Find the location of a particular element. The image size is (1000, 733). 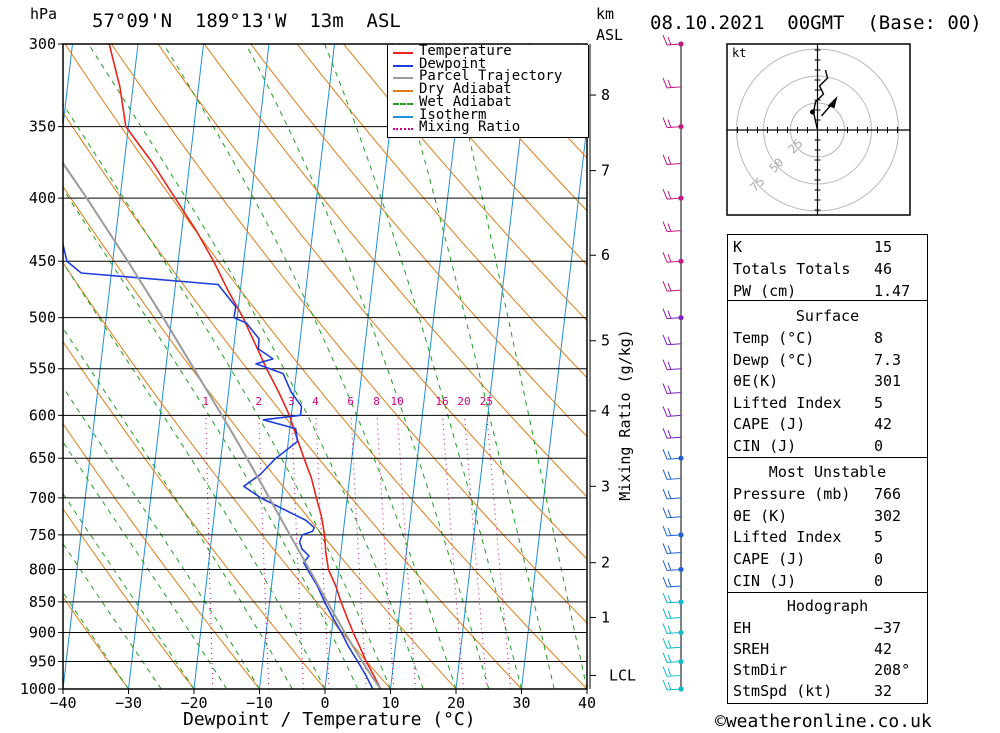

surface-value: 0 is located at coordinates (879, 446).